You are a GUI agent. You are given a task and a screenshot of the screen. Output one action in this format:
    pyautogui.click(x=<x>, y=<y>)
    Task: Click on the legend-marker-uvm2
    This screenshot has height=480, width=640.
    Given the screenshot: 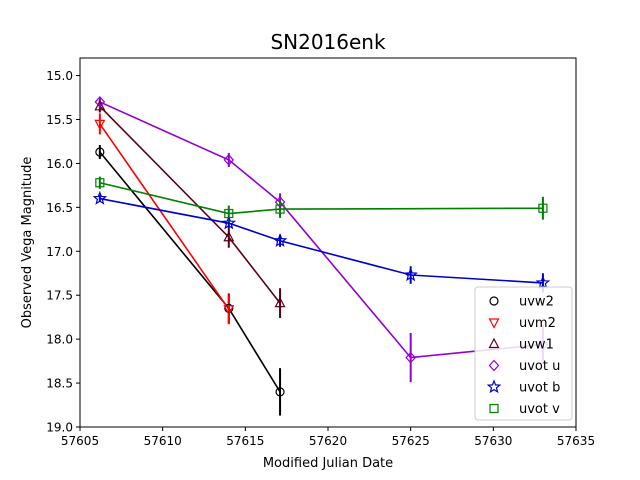 What is the action you would take?
    pyautogui.click(x=494, y=323)
    